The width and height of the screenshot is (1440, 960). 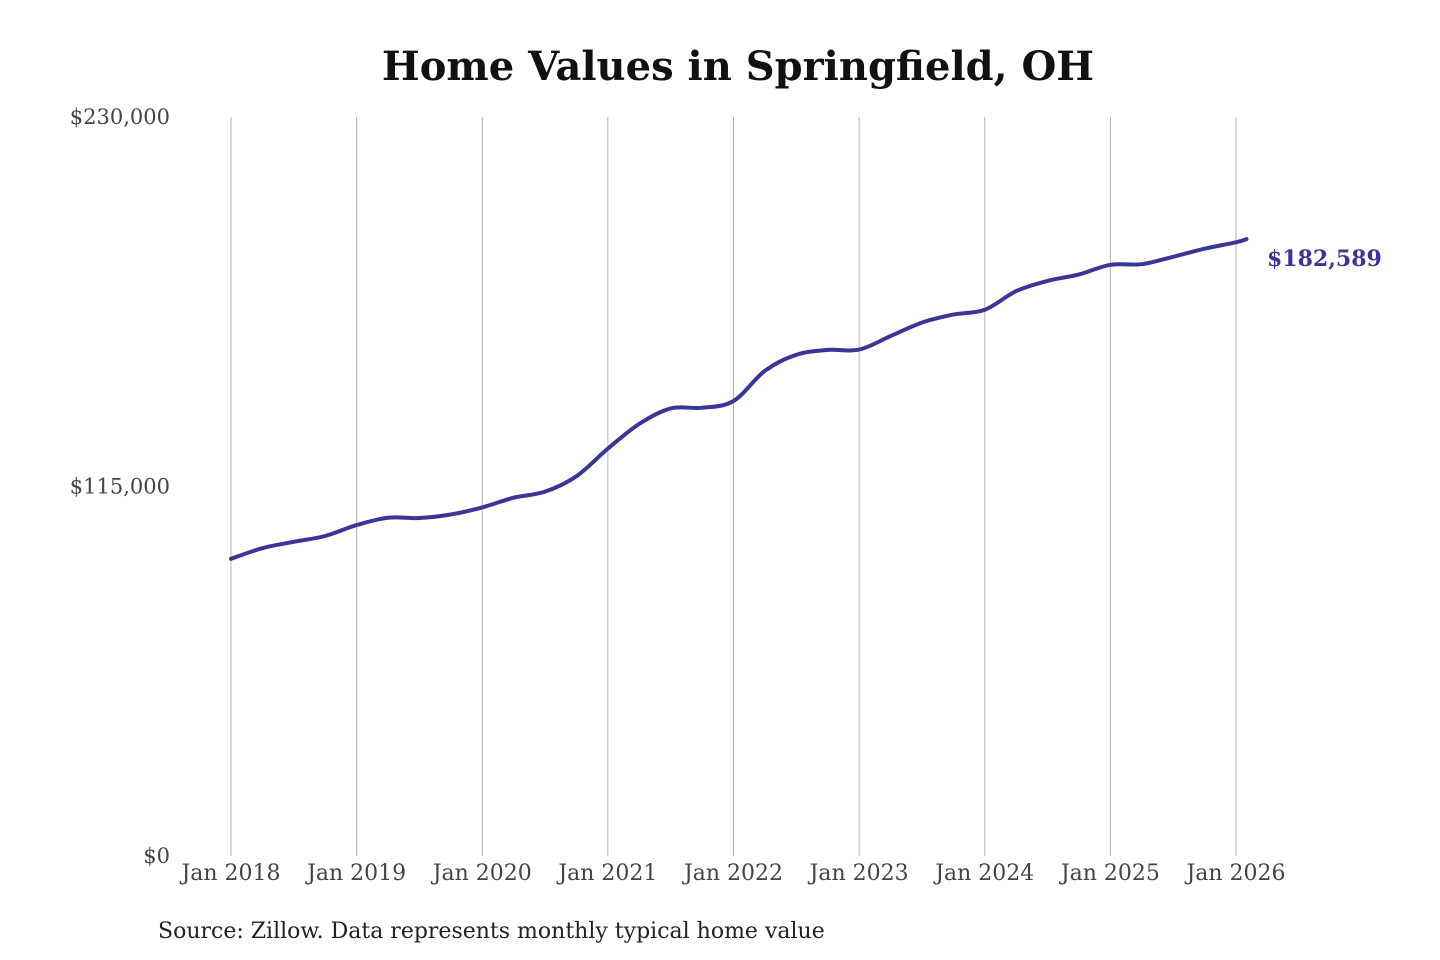 I want to click on y-tick-label: $0, so click(x=156, y=856).